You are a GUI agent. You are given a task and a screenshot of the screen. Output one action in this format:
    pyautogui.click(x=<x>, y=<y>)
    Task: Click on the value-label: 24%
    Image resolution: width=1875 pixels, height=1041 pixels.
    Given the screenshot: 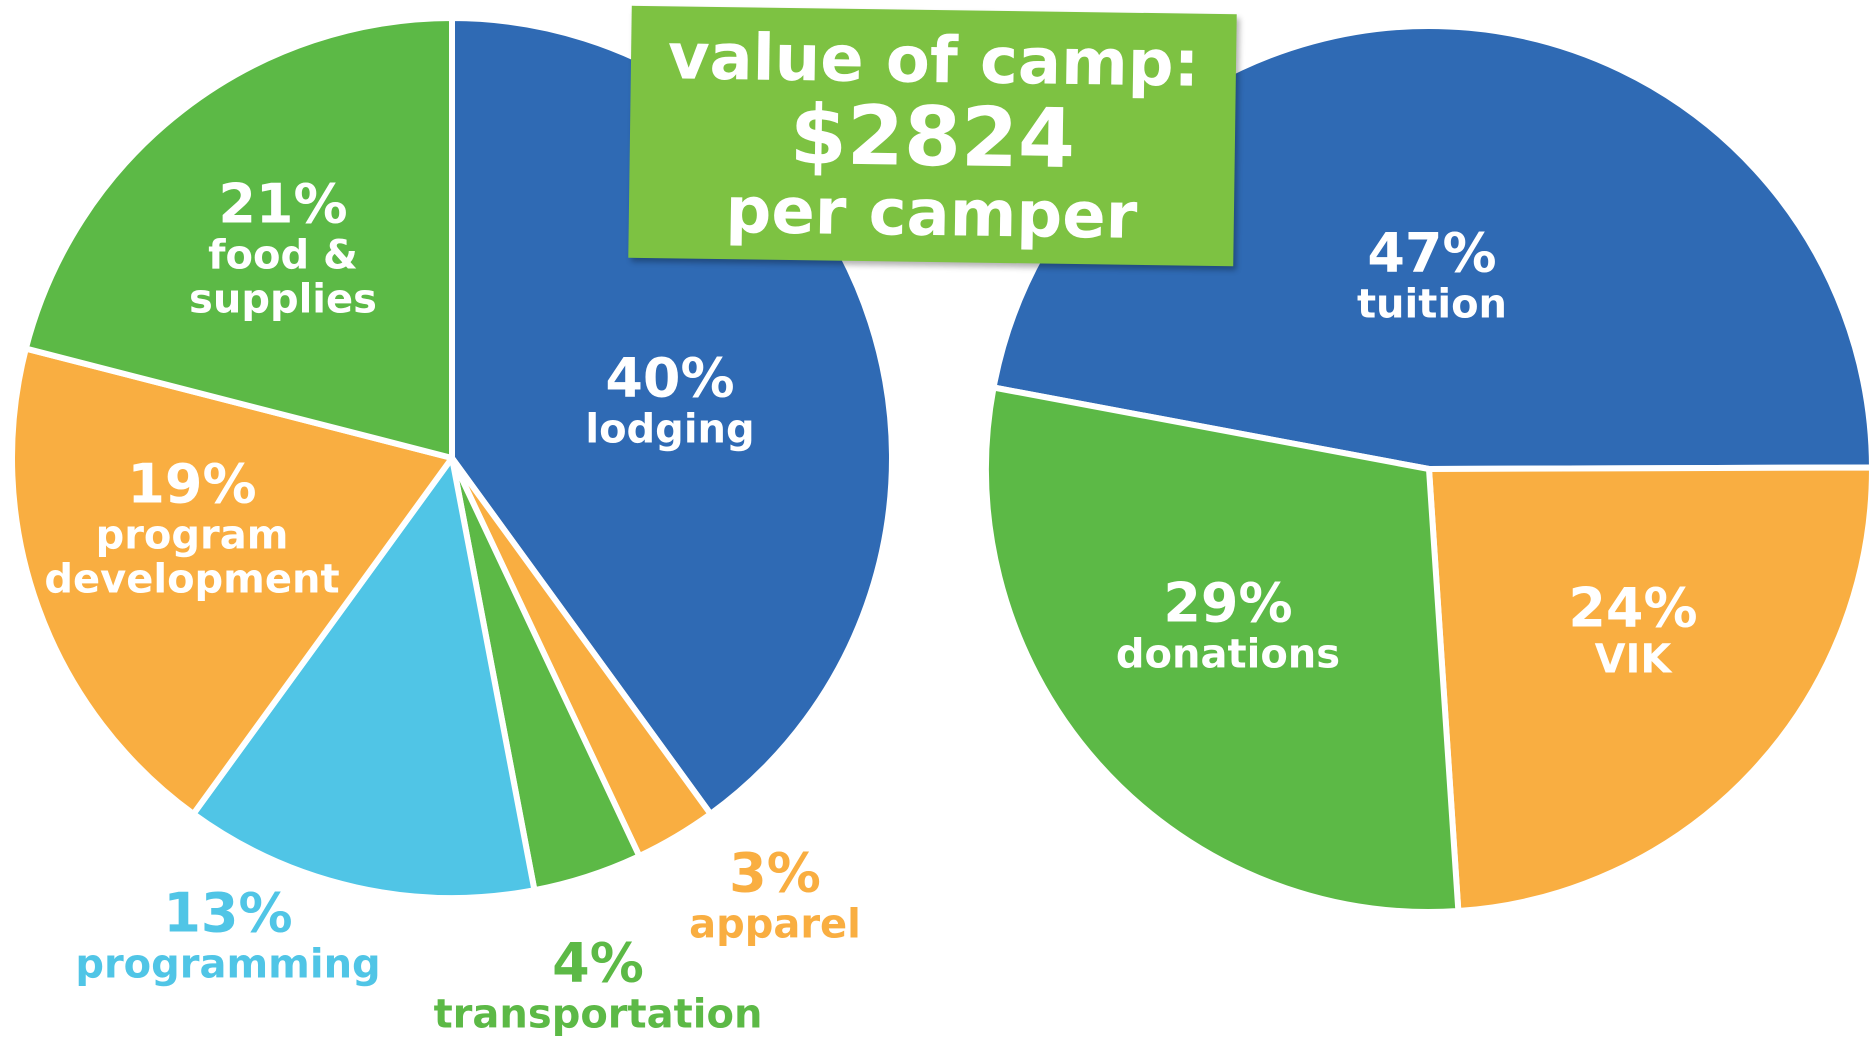 What is the action you would take?
    pyautogui.click(x=1633, y=608)
    